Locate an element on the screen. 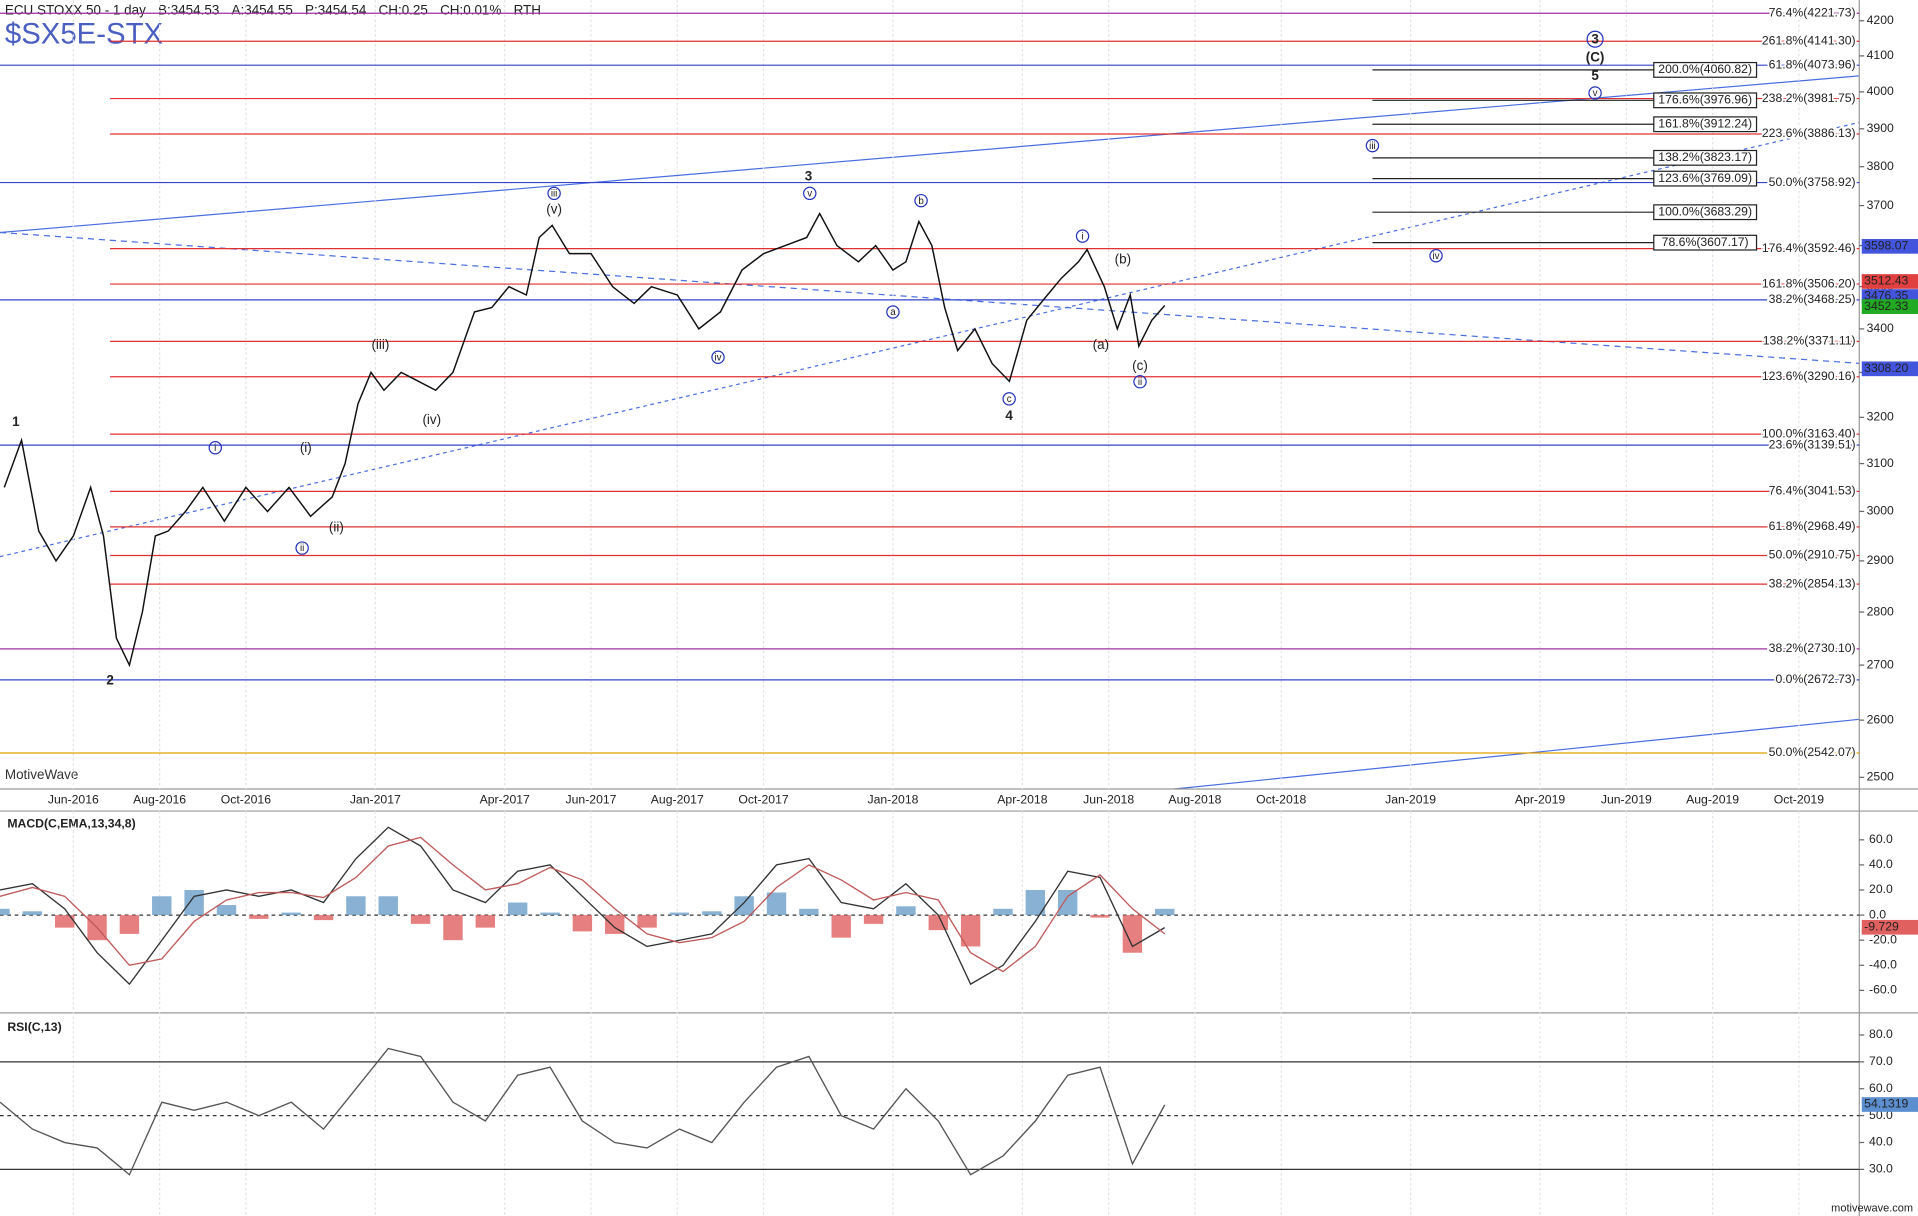  y-tick-label: 3200 is located at coordinates (1880, 417).